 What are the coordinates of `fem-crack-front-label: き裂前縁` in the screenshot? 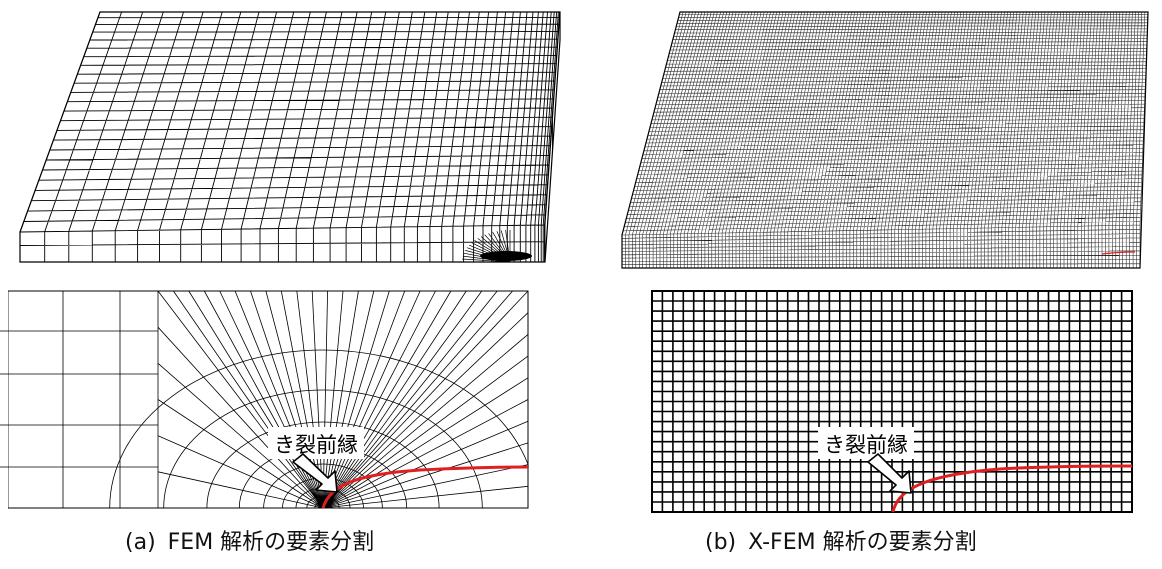 It's located at (316, 445).